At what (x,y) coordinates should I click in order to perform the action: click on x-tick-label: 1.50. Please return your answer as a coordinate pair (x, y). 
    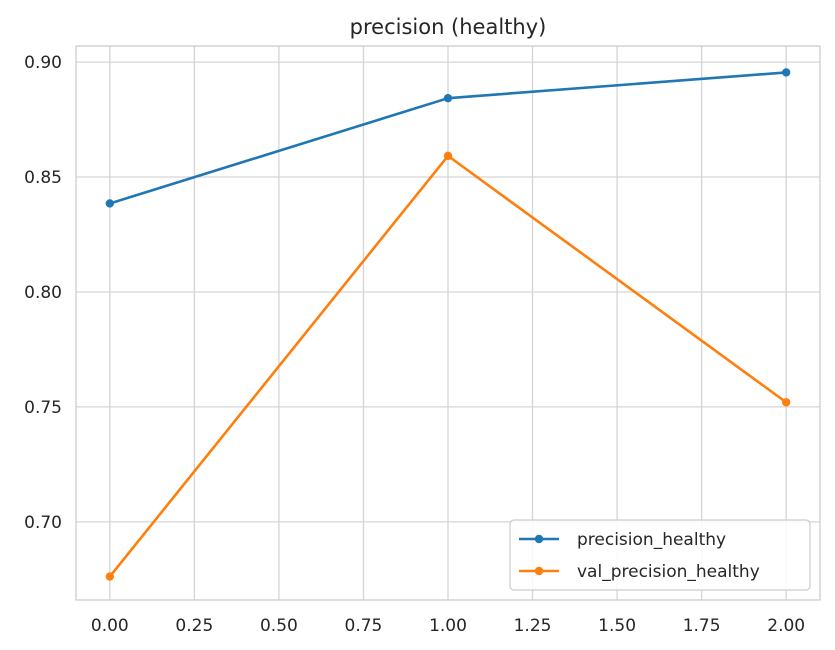
    Looking at the image, I should click on (617, 626).